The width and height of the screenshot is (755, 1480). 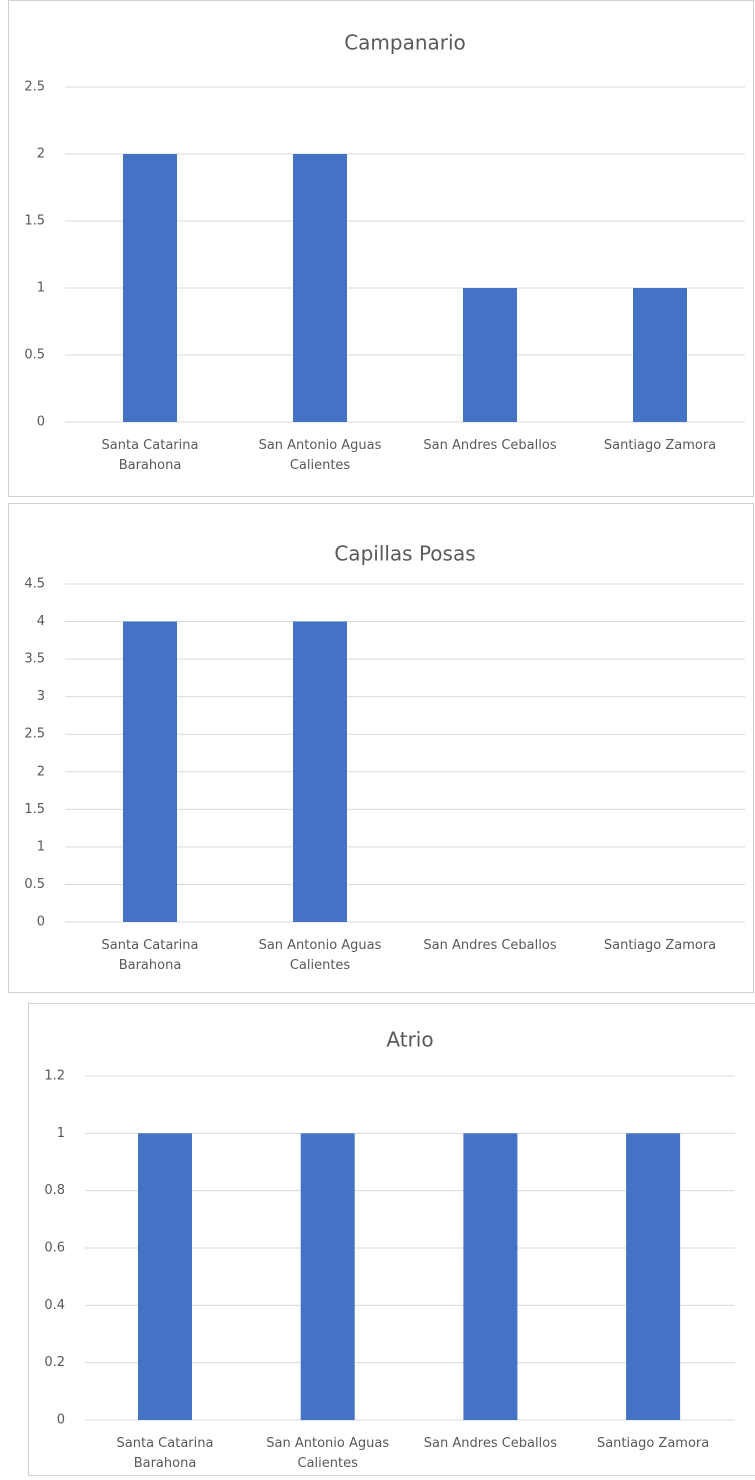 I want to click on y-tick-label: 3, so click(x=41, y=696).